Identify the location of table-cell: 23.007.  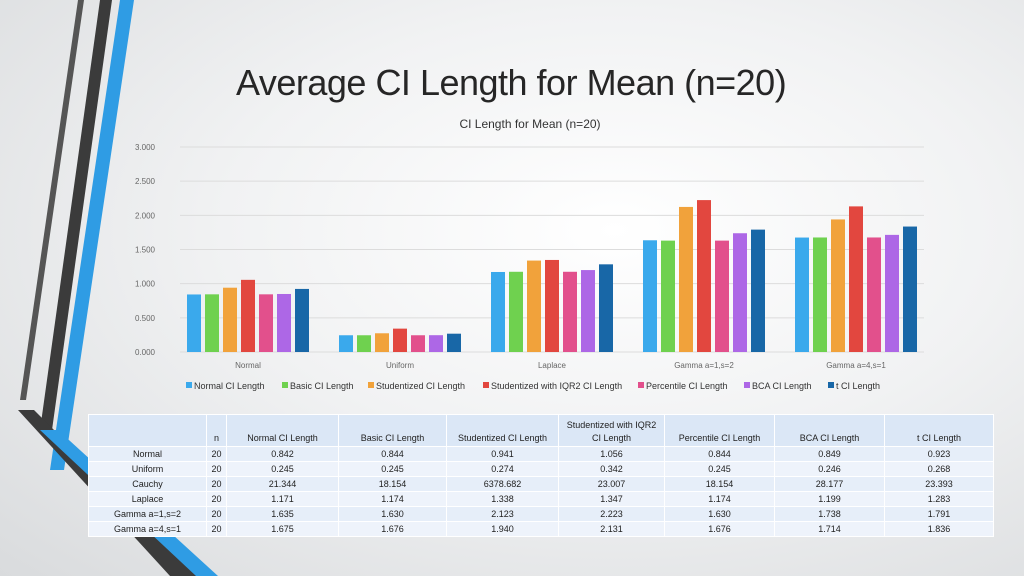
(611, 484).